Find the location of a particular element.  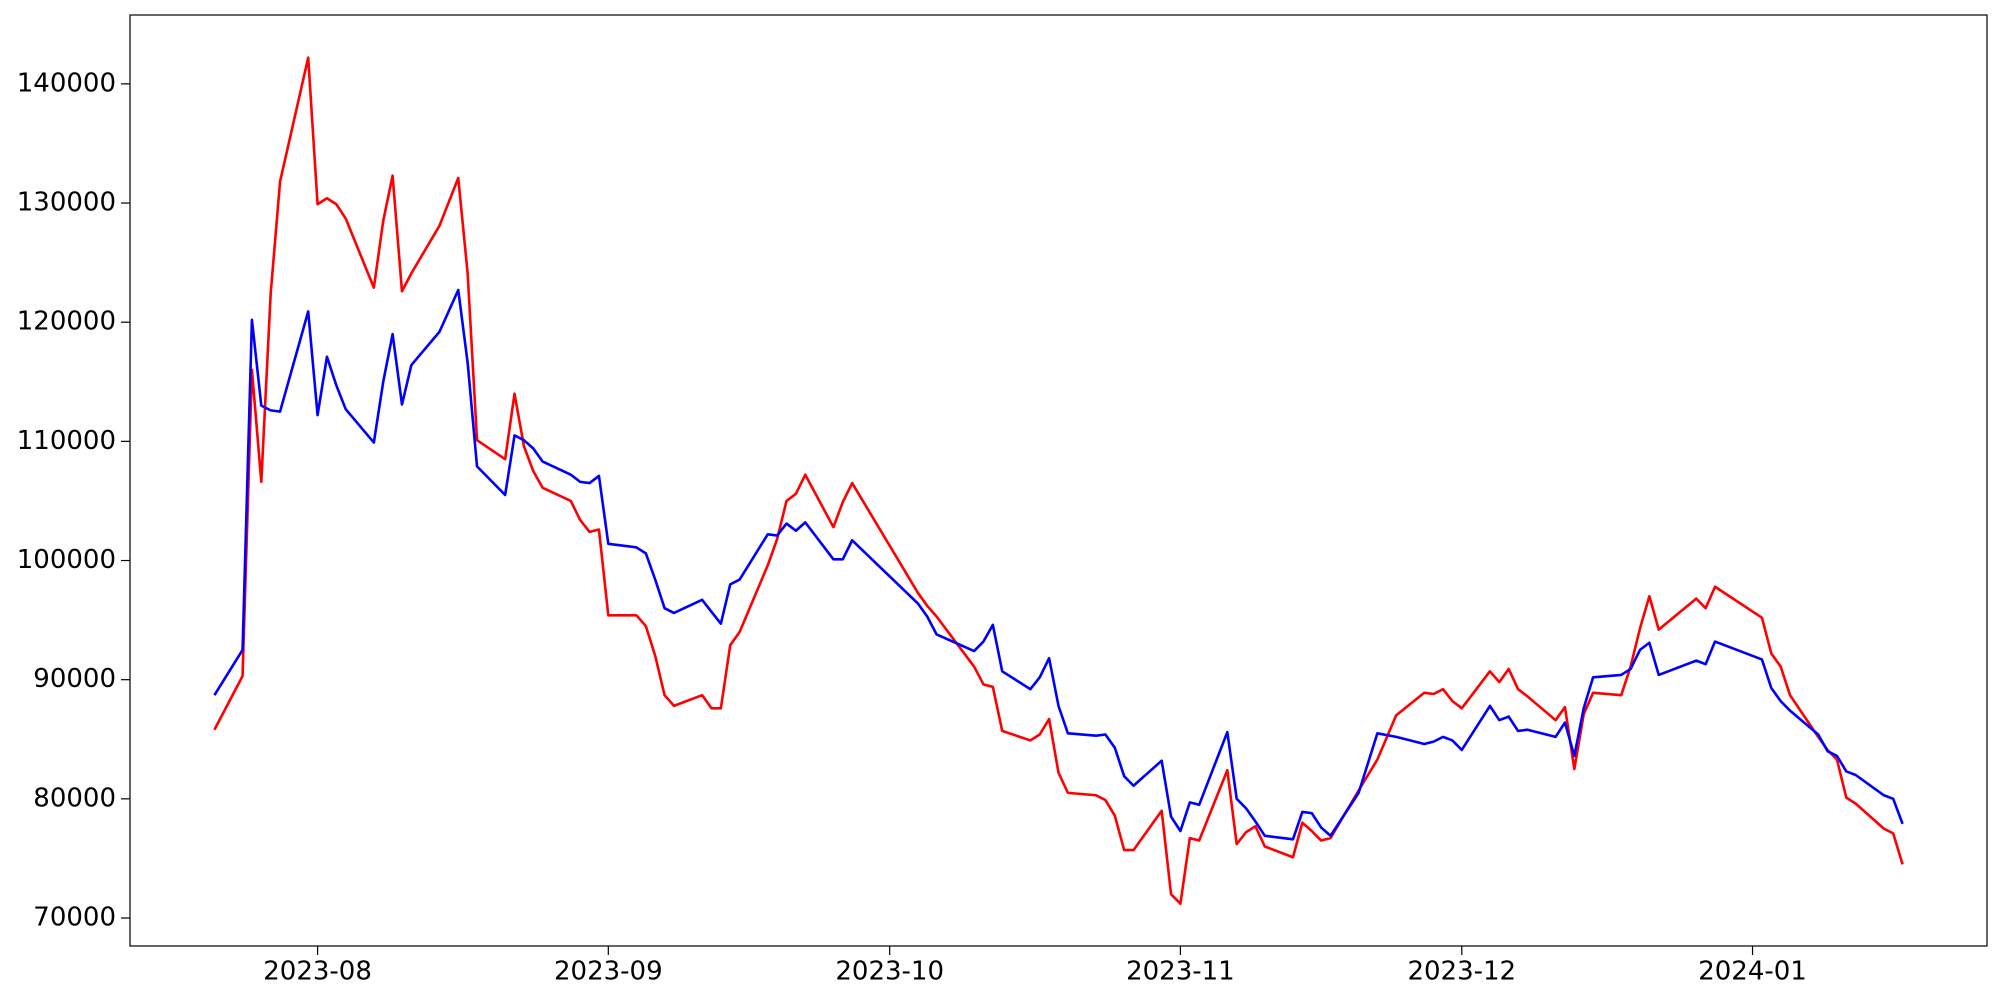

x-tick-label: 2023-08 is located at coordinates (317, 972).